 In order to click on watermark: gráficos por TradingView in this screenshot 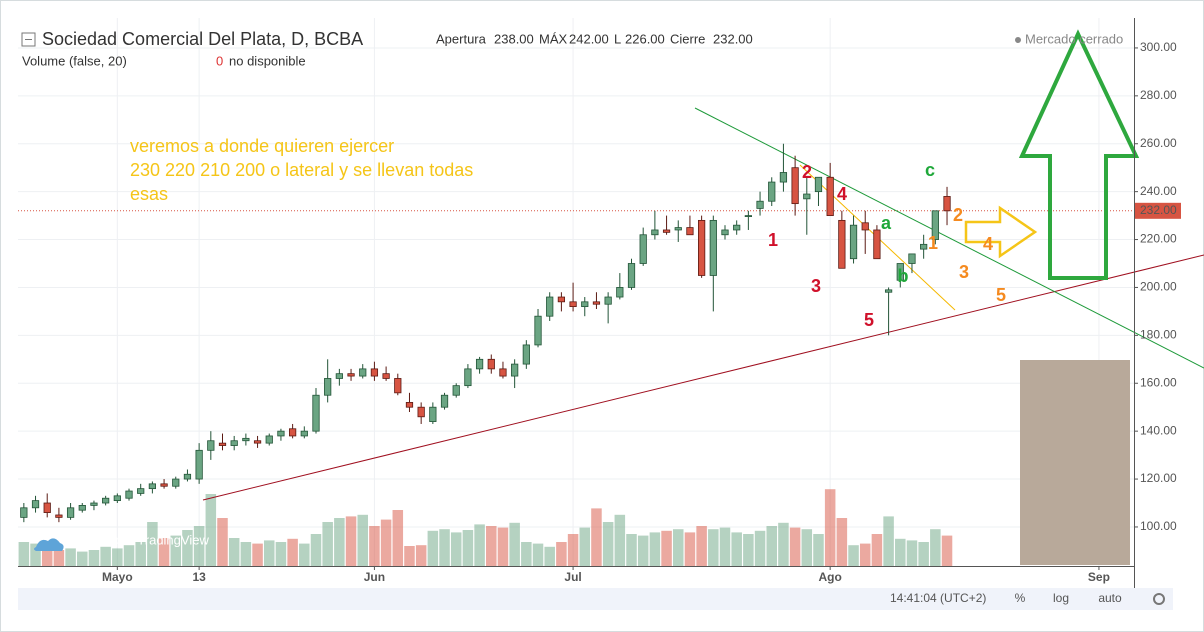, I will do `click(137, 539)`.